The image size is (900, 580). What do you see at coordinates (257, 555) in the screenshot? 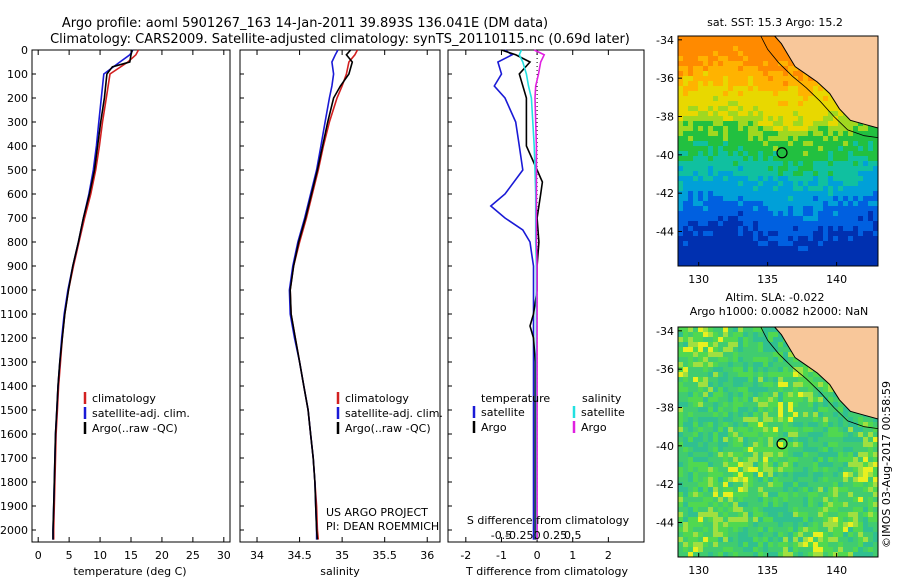
I see `x-tick-label: 34` at bounding box center [257, 555].